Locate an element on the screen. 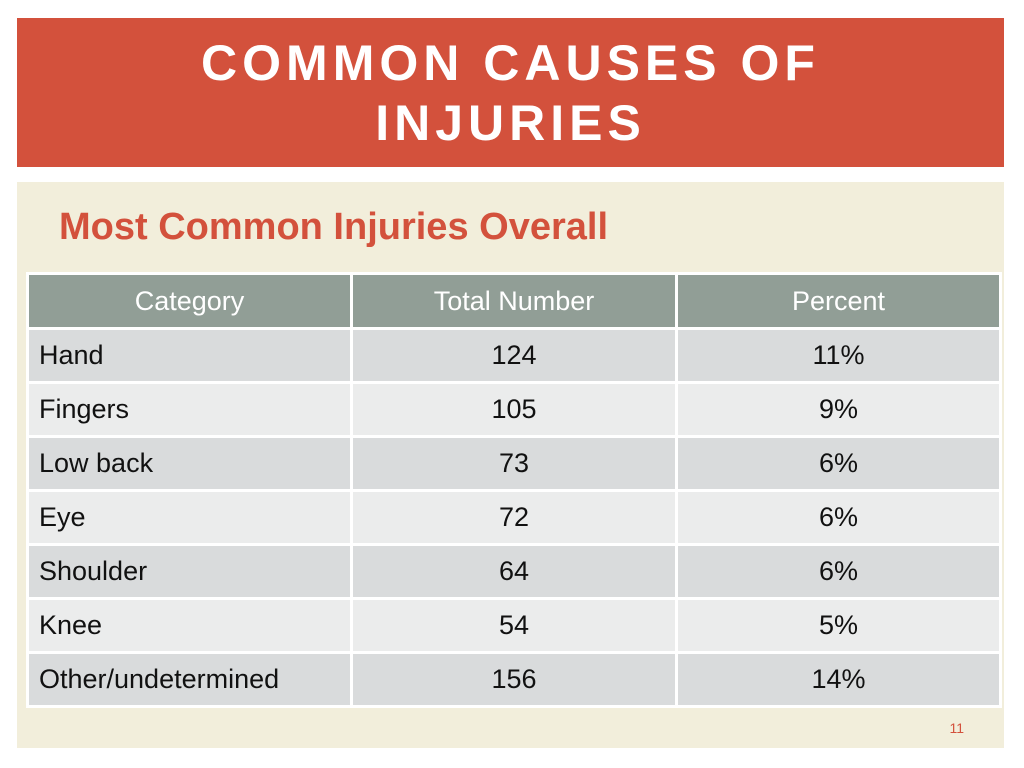  cell-total: 54 is located at coordinates (514, 625).